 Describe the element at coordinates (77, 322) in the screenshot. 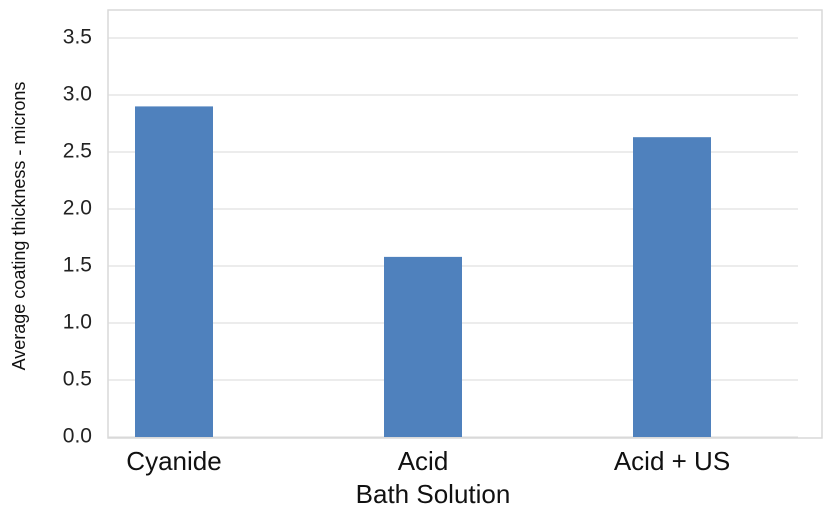

I see `y-tick-label: 1.0` at that location.